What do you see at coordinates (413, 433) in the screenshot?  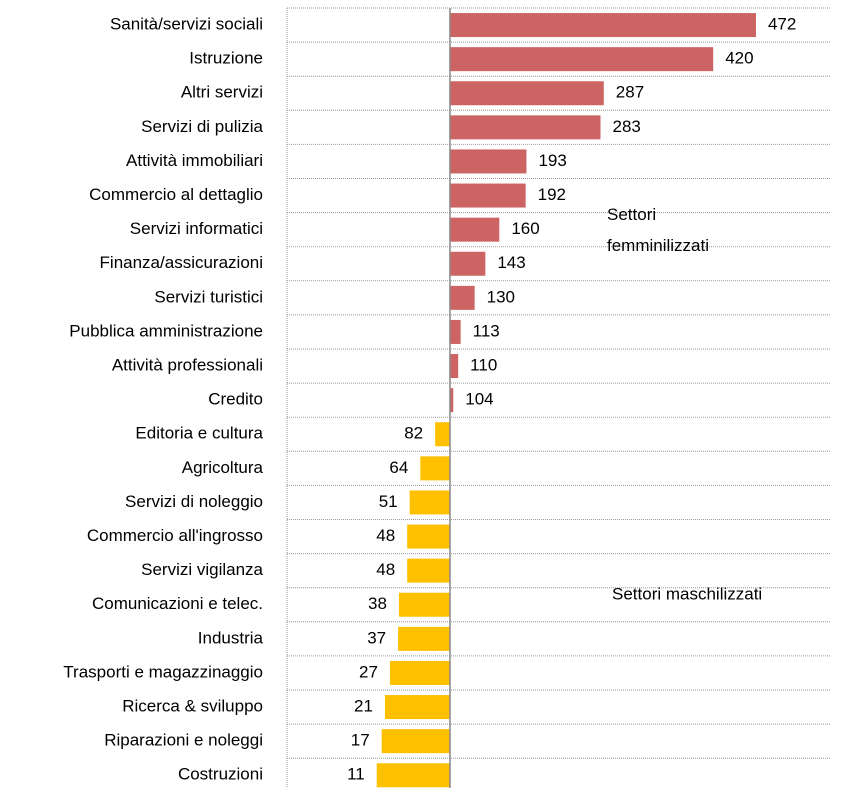 I see `value-label: 82` at bounding box center [413, 433].